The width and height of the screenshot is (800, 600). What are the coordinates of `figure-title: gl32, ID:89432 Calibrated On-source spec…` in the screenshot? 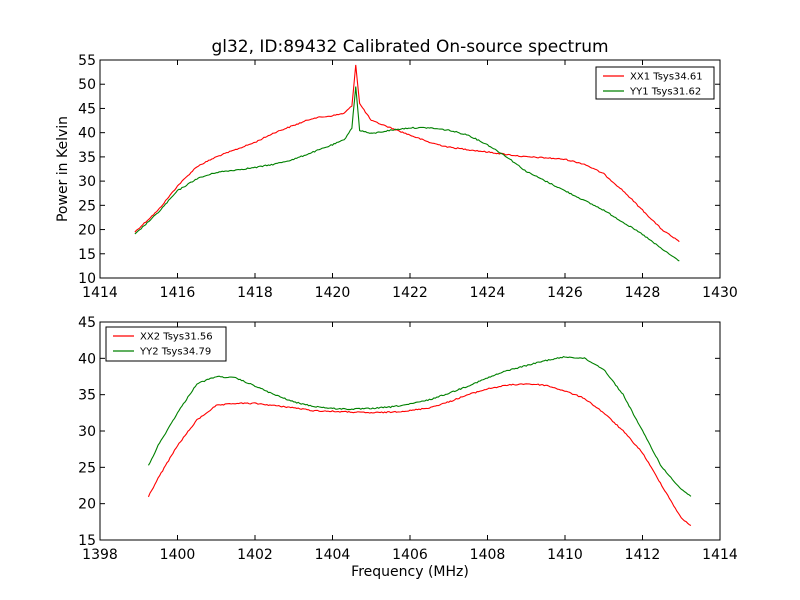 It's located at (409, 47).